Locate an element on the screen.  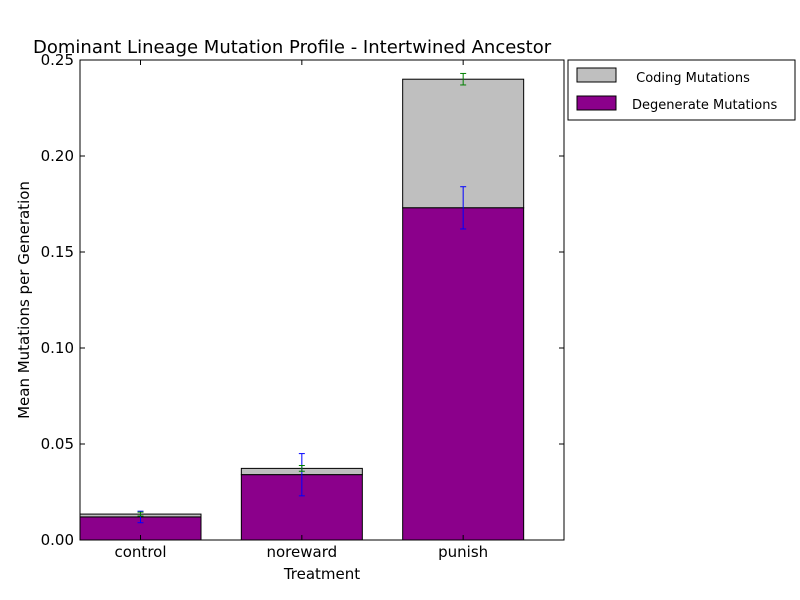
y-tick-label-0.00: 0.00 is located at coordinates (57, 540).